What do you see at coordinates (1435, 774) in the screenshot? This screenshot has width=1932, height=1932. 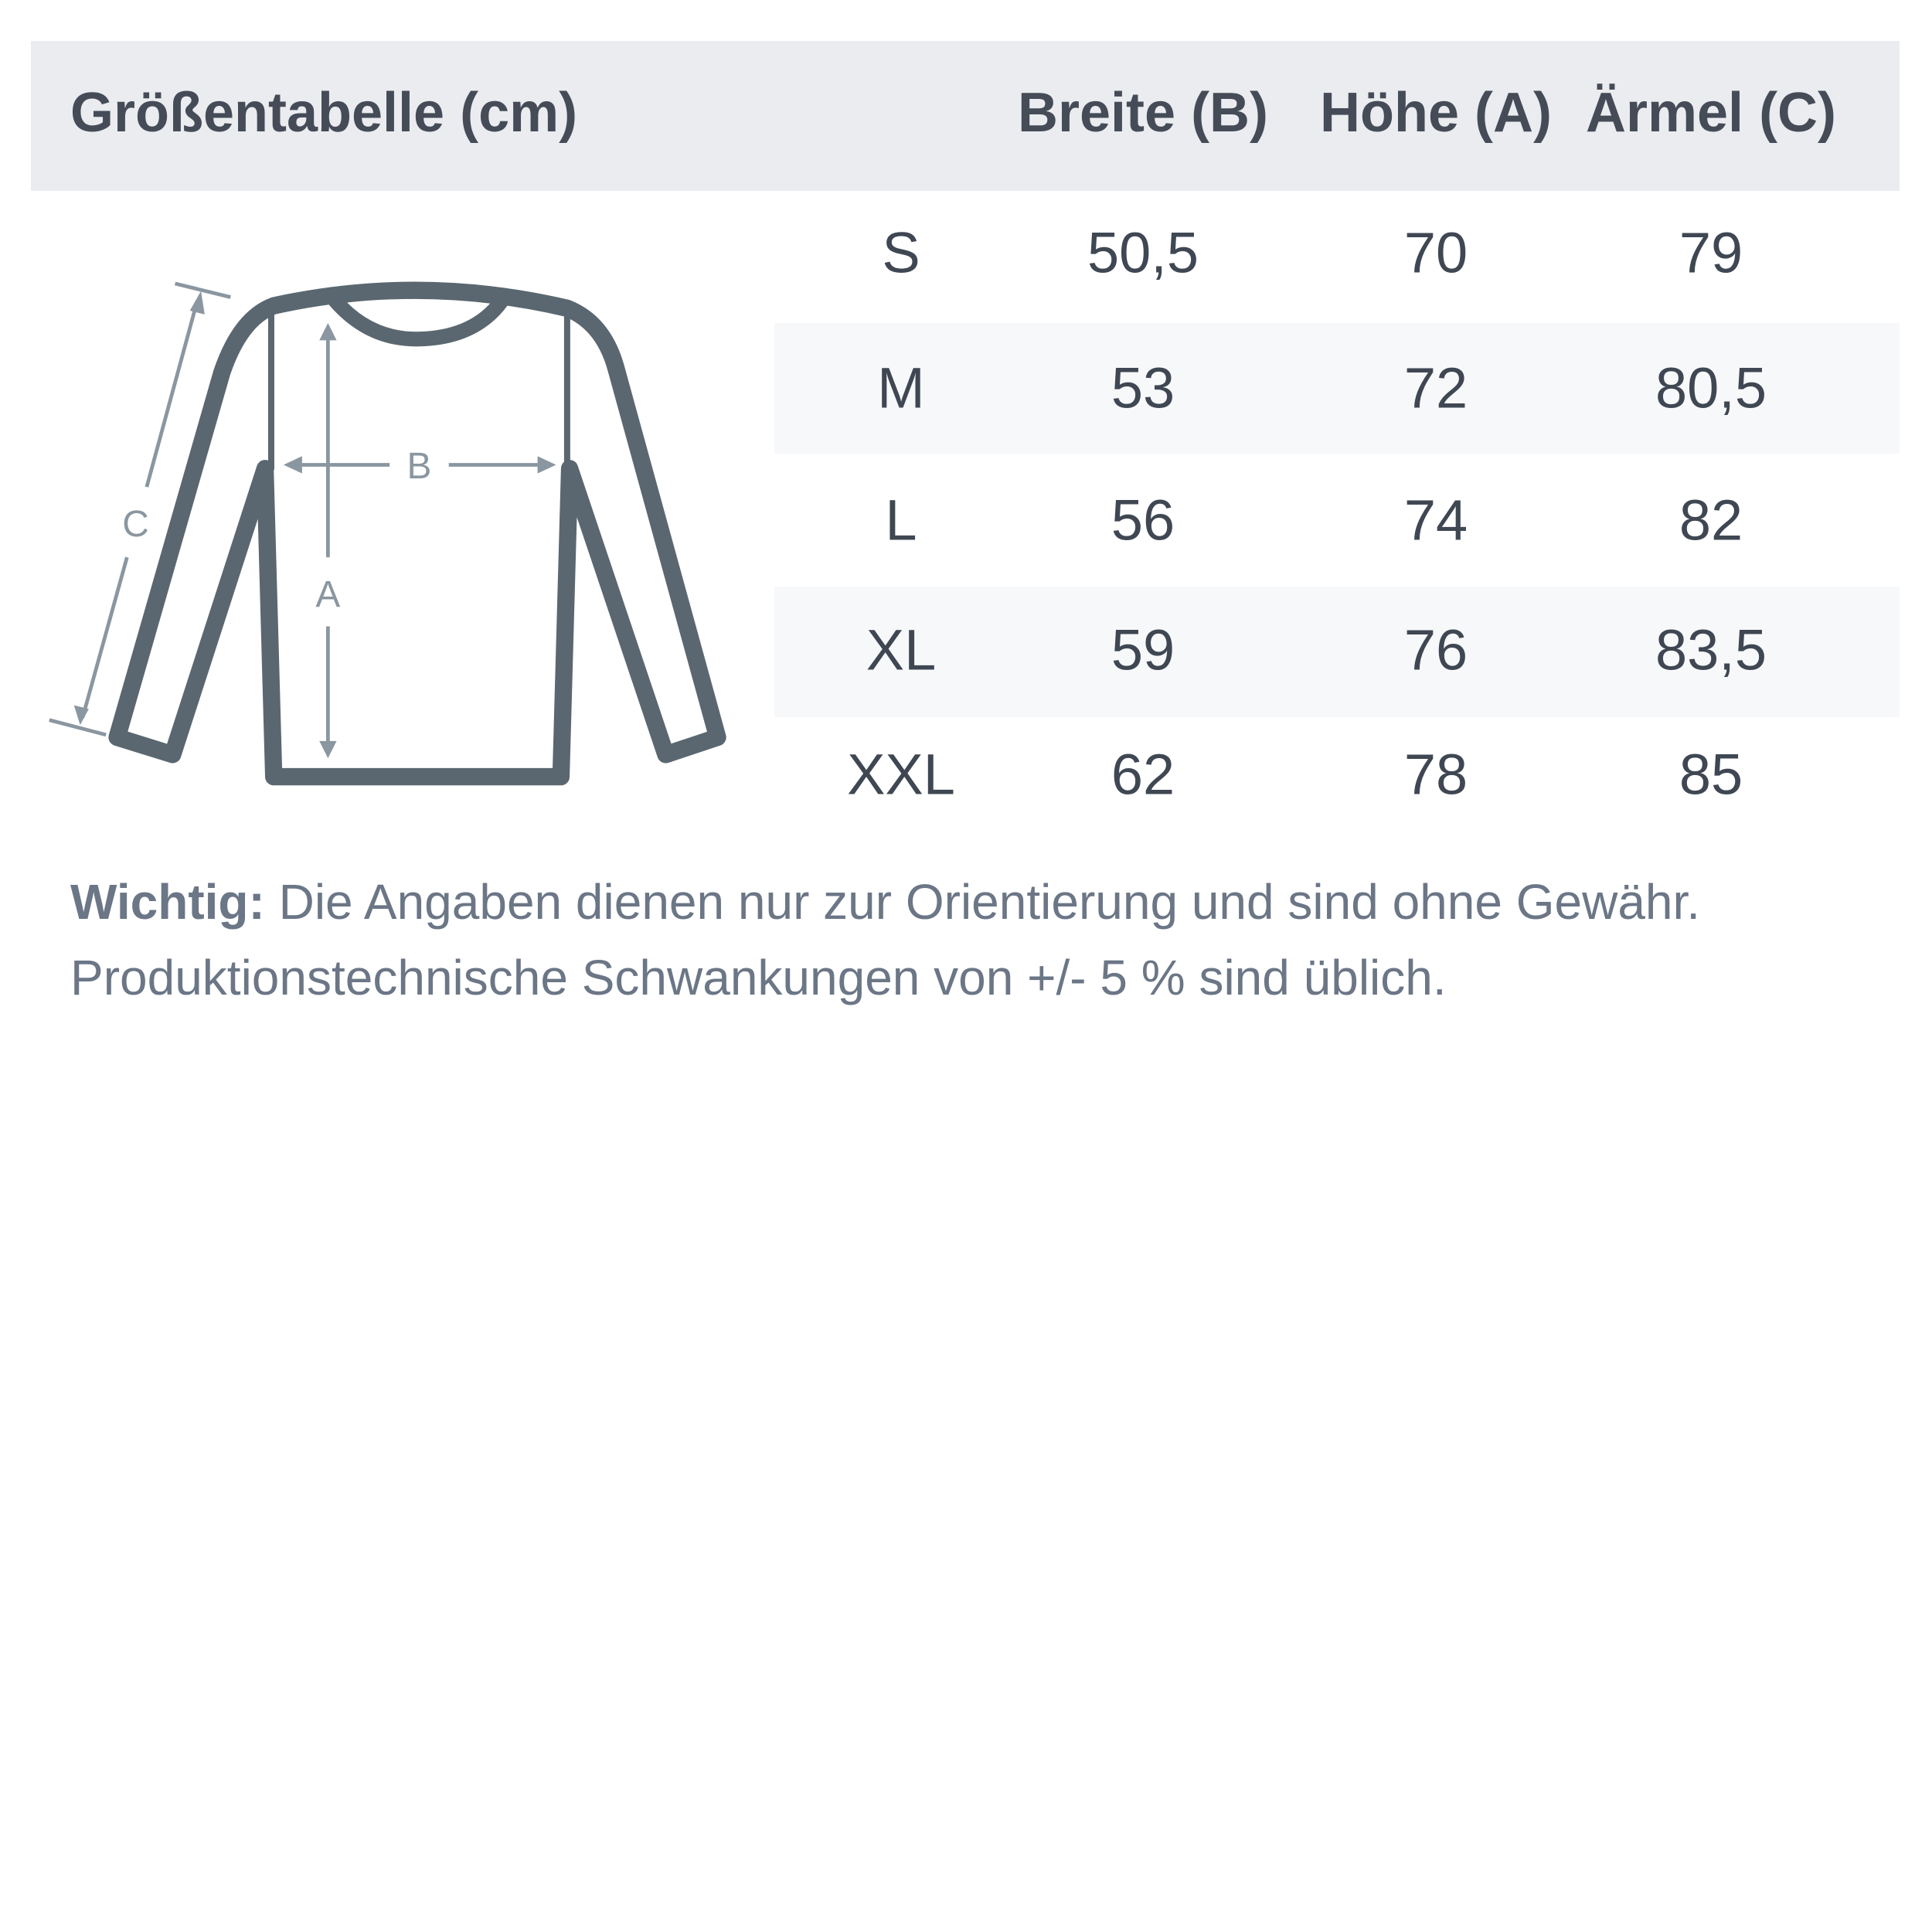 I see `table-cell: 78` at bounding box center [1435, 774].